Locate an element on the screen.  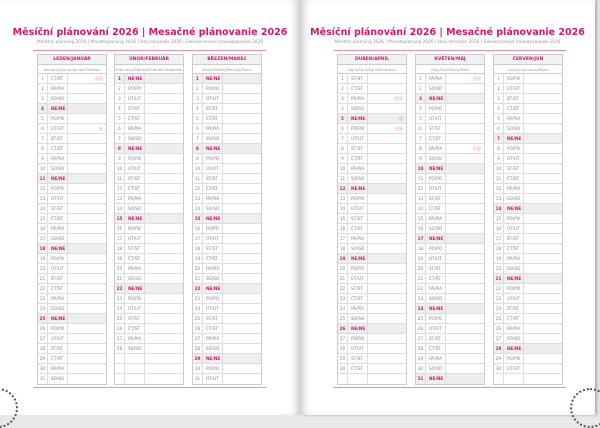
day-row: 4 ČT/ŠT is located at coordinates (528, 109).